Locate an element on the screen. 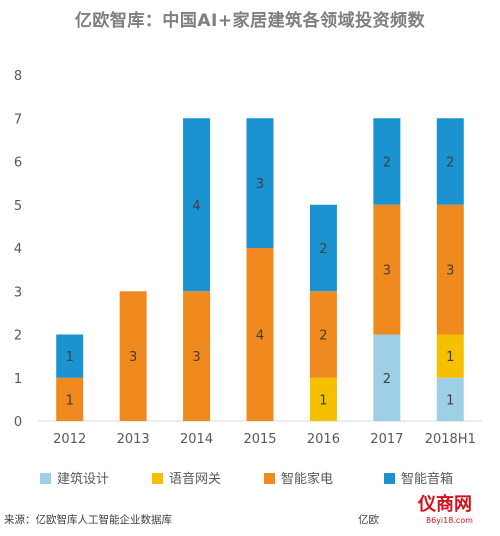 This screenshot has width=500, height=536. logo-text: 仪商网 is located at coordinates (445, 504).